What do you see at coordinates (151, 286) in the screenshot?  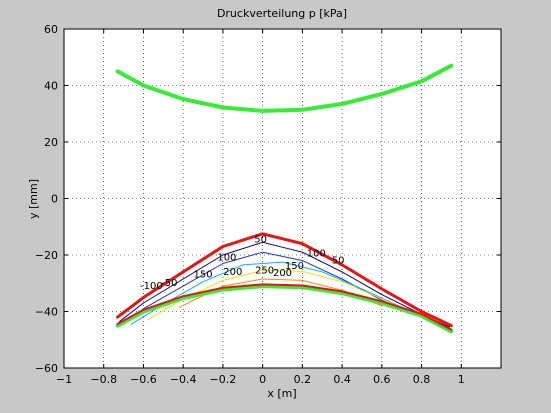 I see `contour-label: -100` at bounding box center [151, 286].